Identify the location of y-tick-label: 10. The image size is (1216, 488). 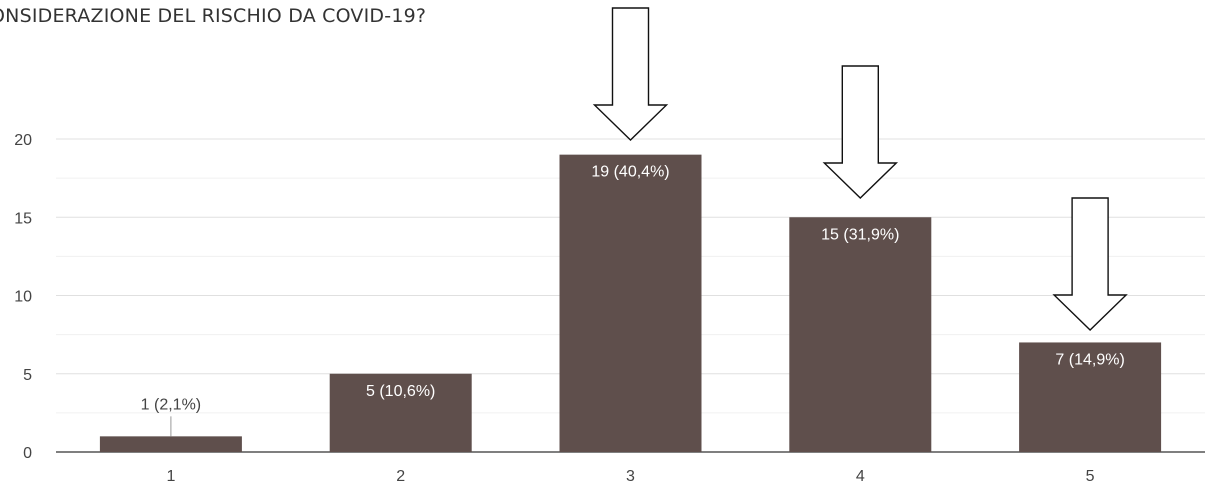
(23, 297).